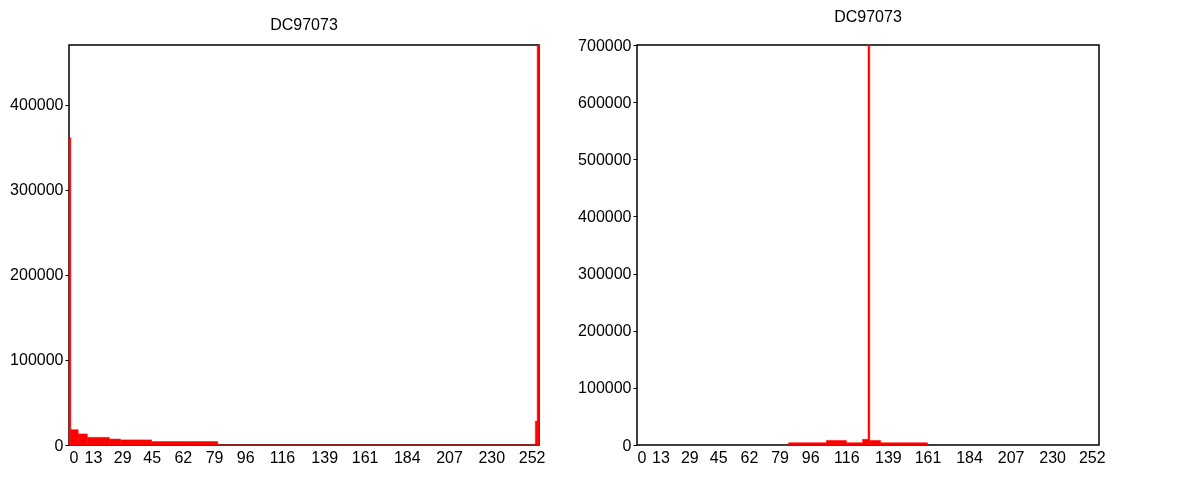 The height and width of the screenshot is (486, 1201). Describe the element at coordinates (605, 45) in the screenshot. I see `y-tick-label: 700000` at that location.